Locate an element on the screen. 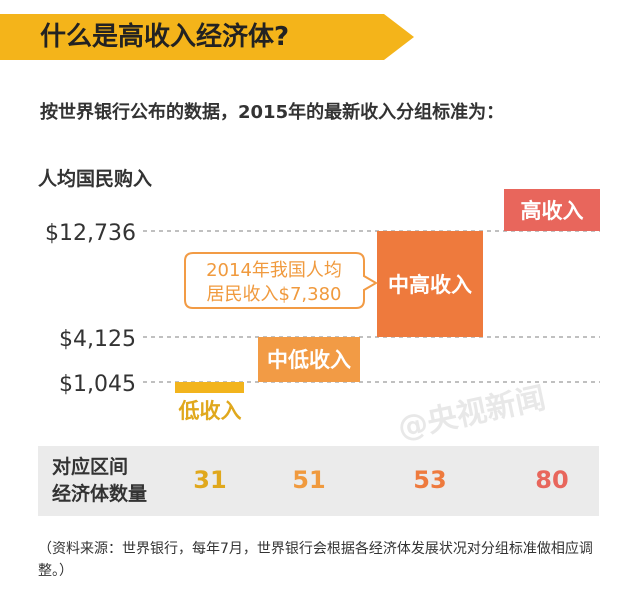 This screenshot has width=639, height=593. bar-high-income is located at coordinates (552, 210).